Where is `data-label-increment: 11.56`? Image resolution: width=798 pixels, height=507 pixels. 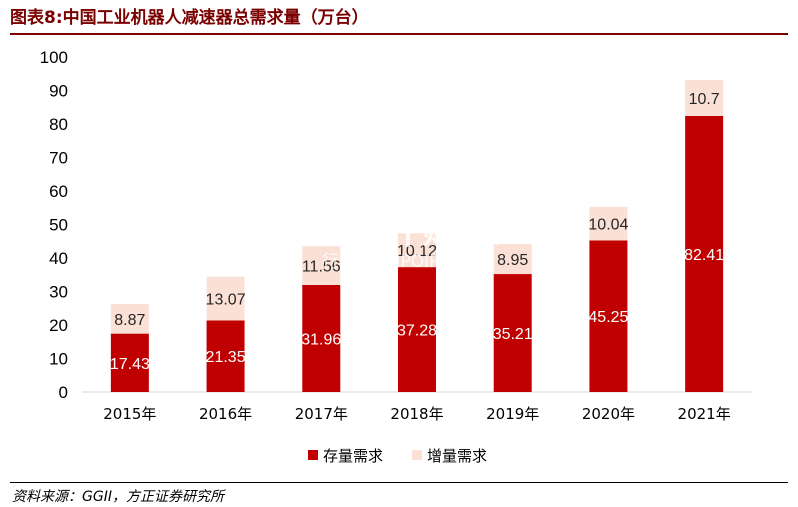
data-label-increment: 11.56 is located at coordinates (321, 267).